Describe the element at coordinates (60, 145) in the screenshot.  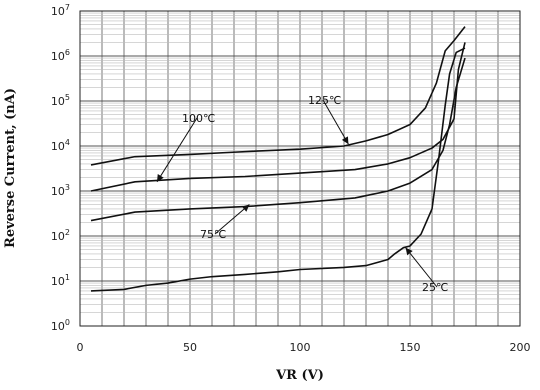
I see `y-tick-label: 10⁴` at that location.